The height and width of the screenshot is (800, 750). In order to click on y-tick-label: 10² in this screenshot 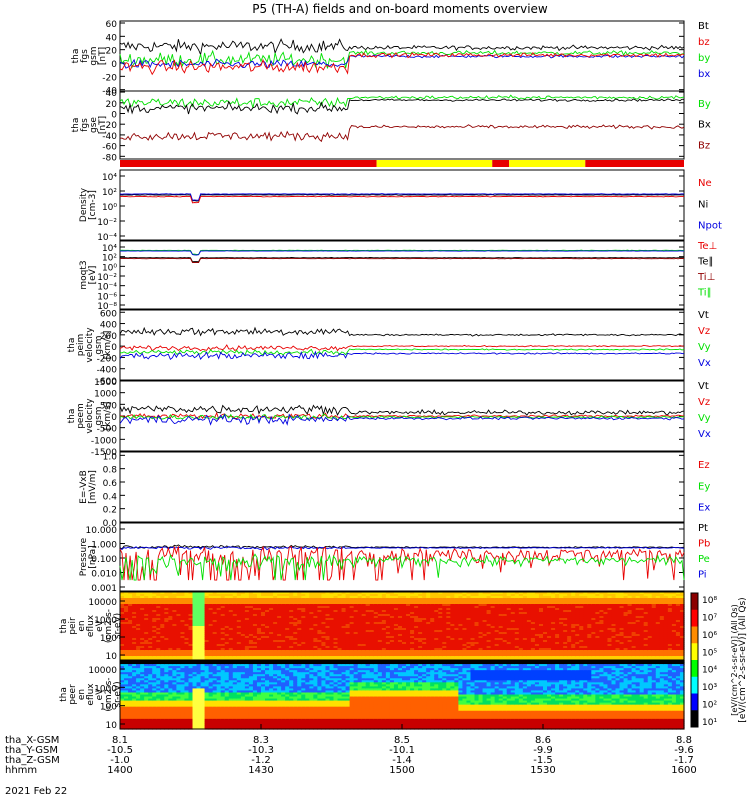, I will do `click(109, 193)`.